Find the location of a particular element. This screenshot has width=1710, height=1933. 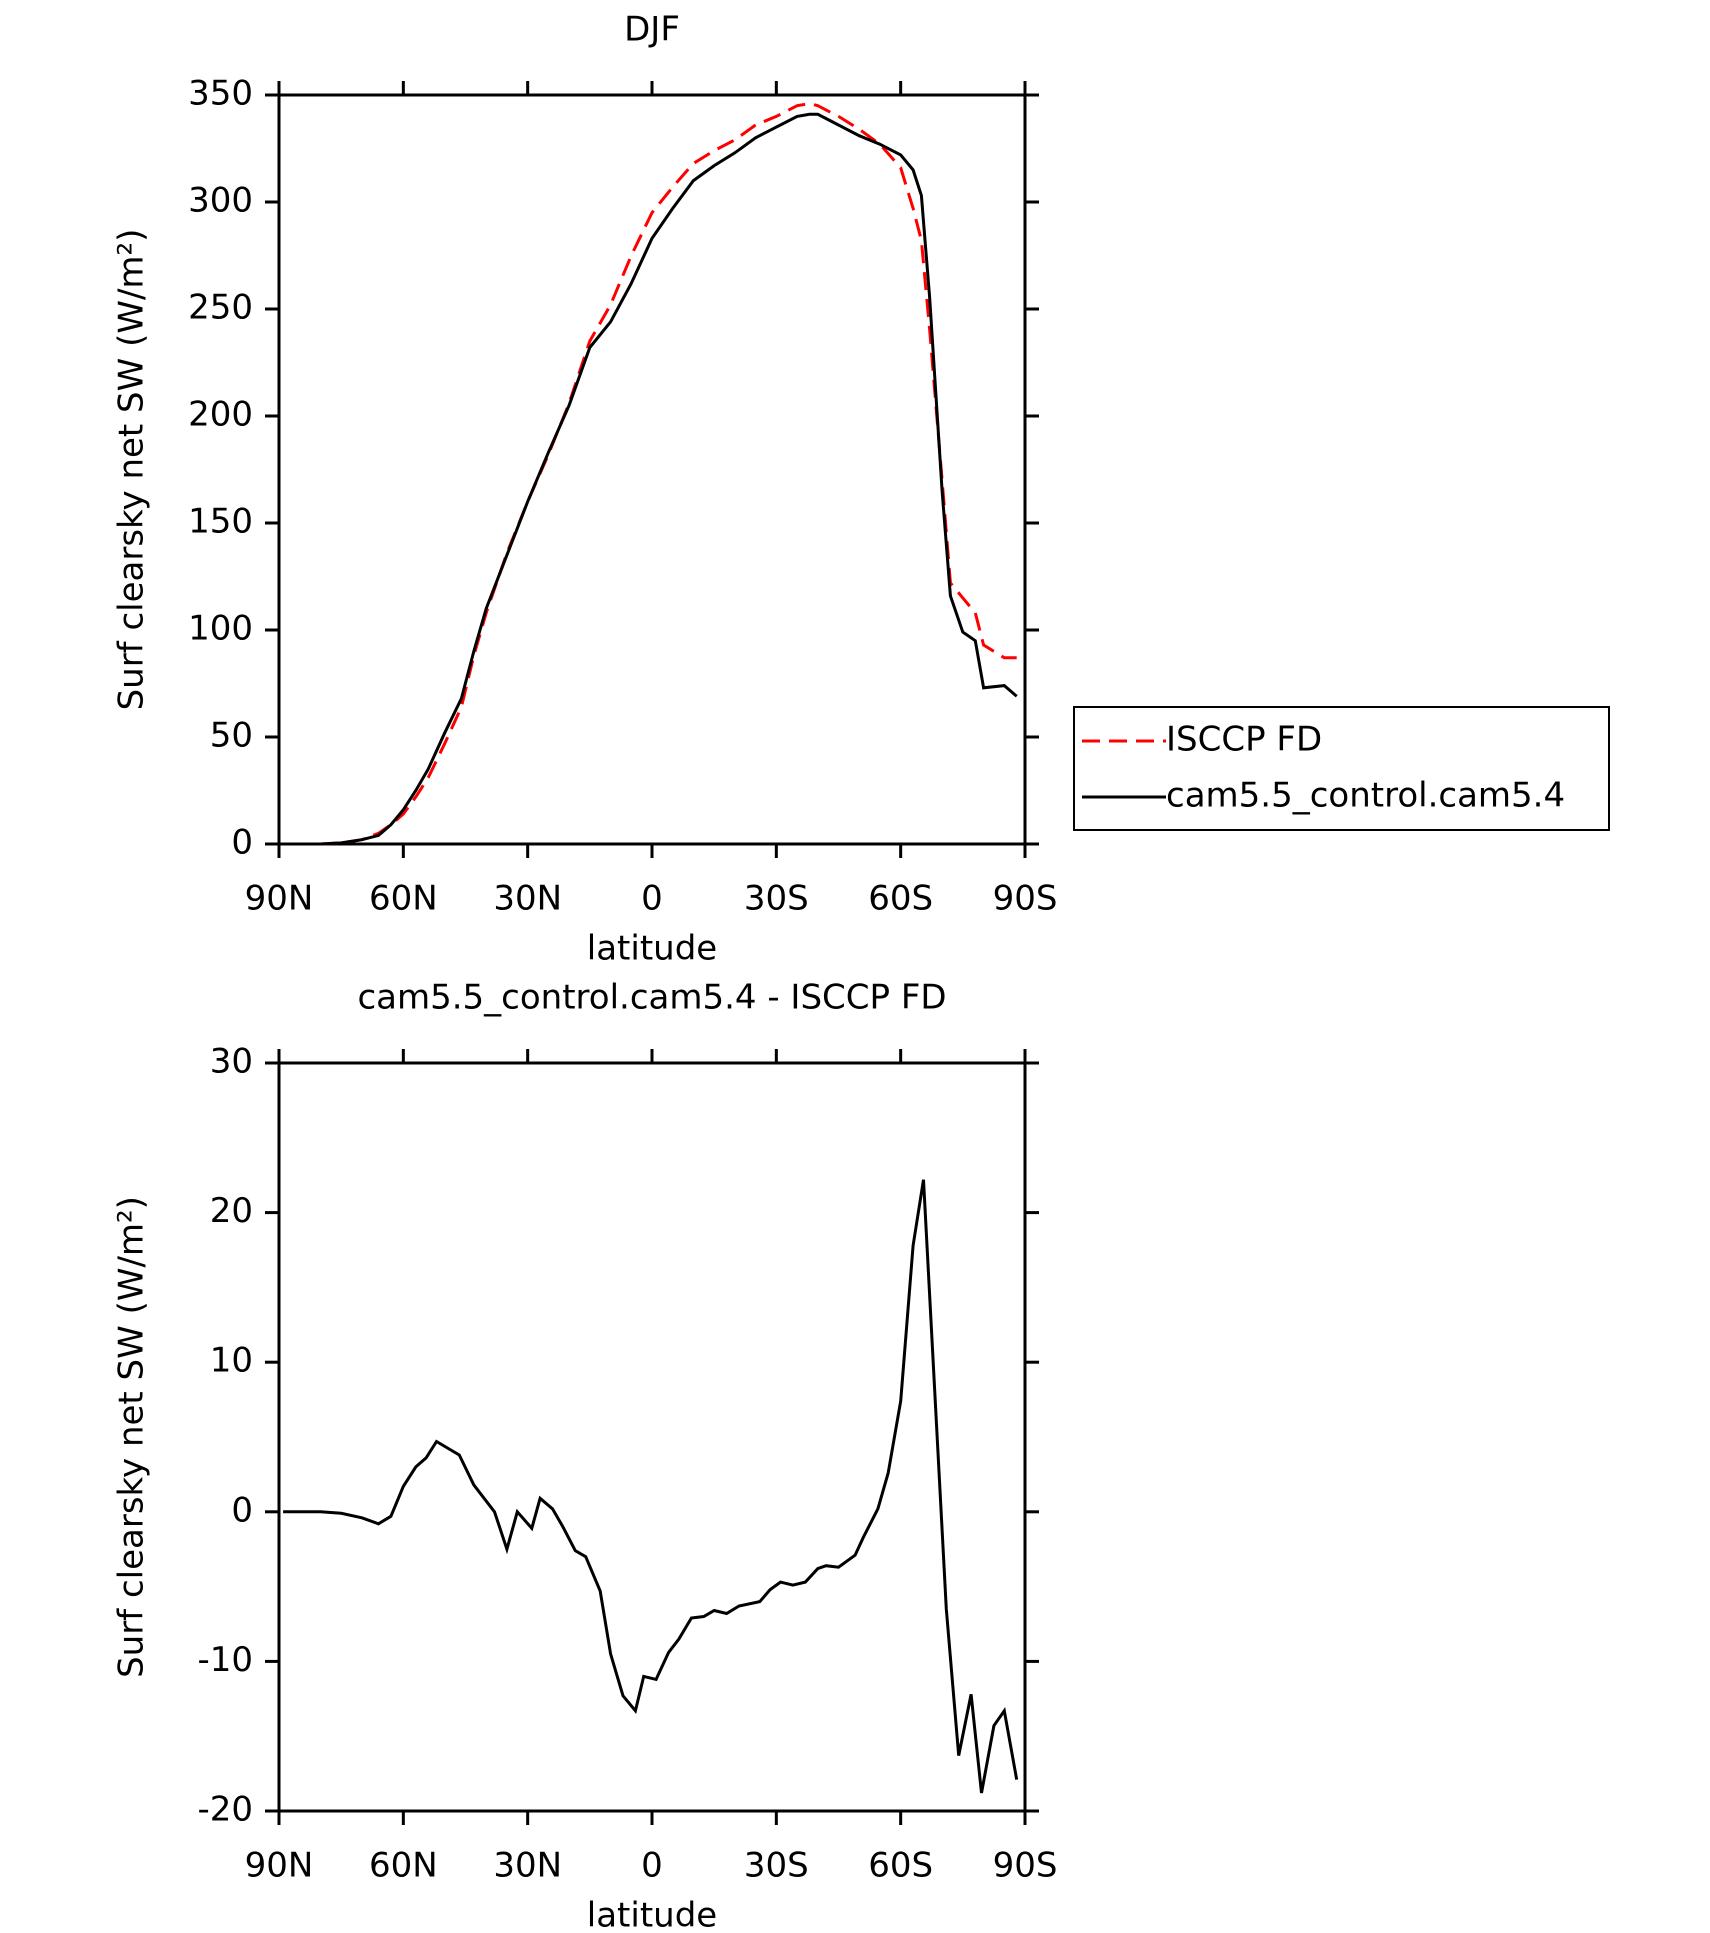

y-tick-label: 100 is located at coordinates (220, 629).